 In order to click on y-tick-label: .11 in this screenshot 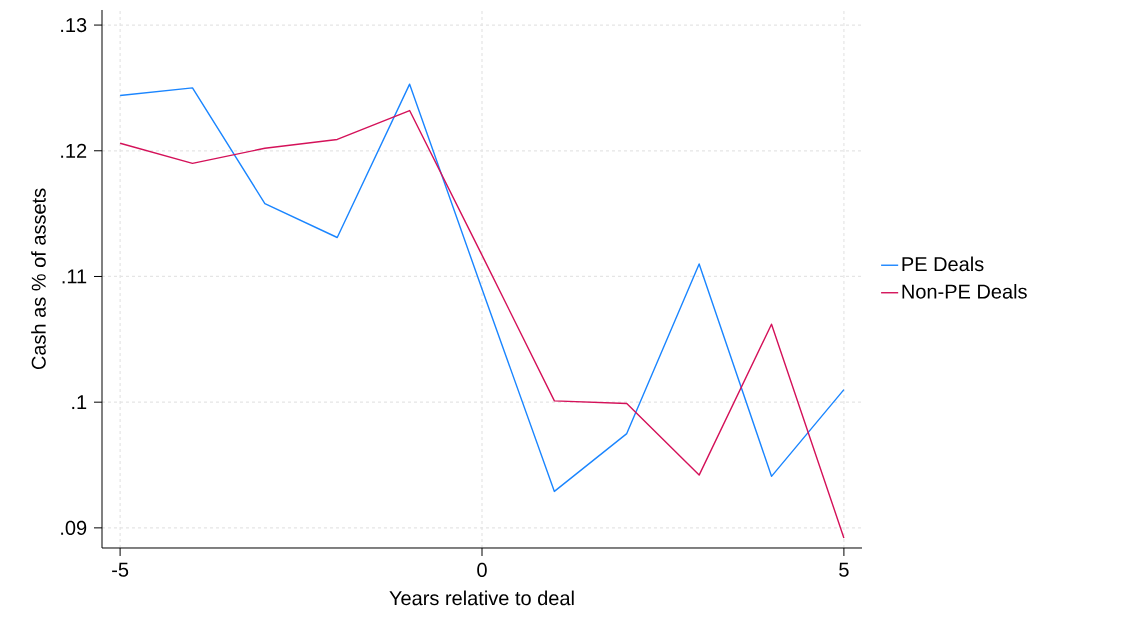, I will do `click(74, 276)`.